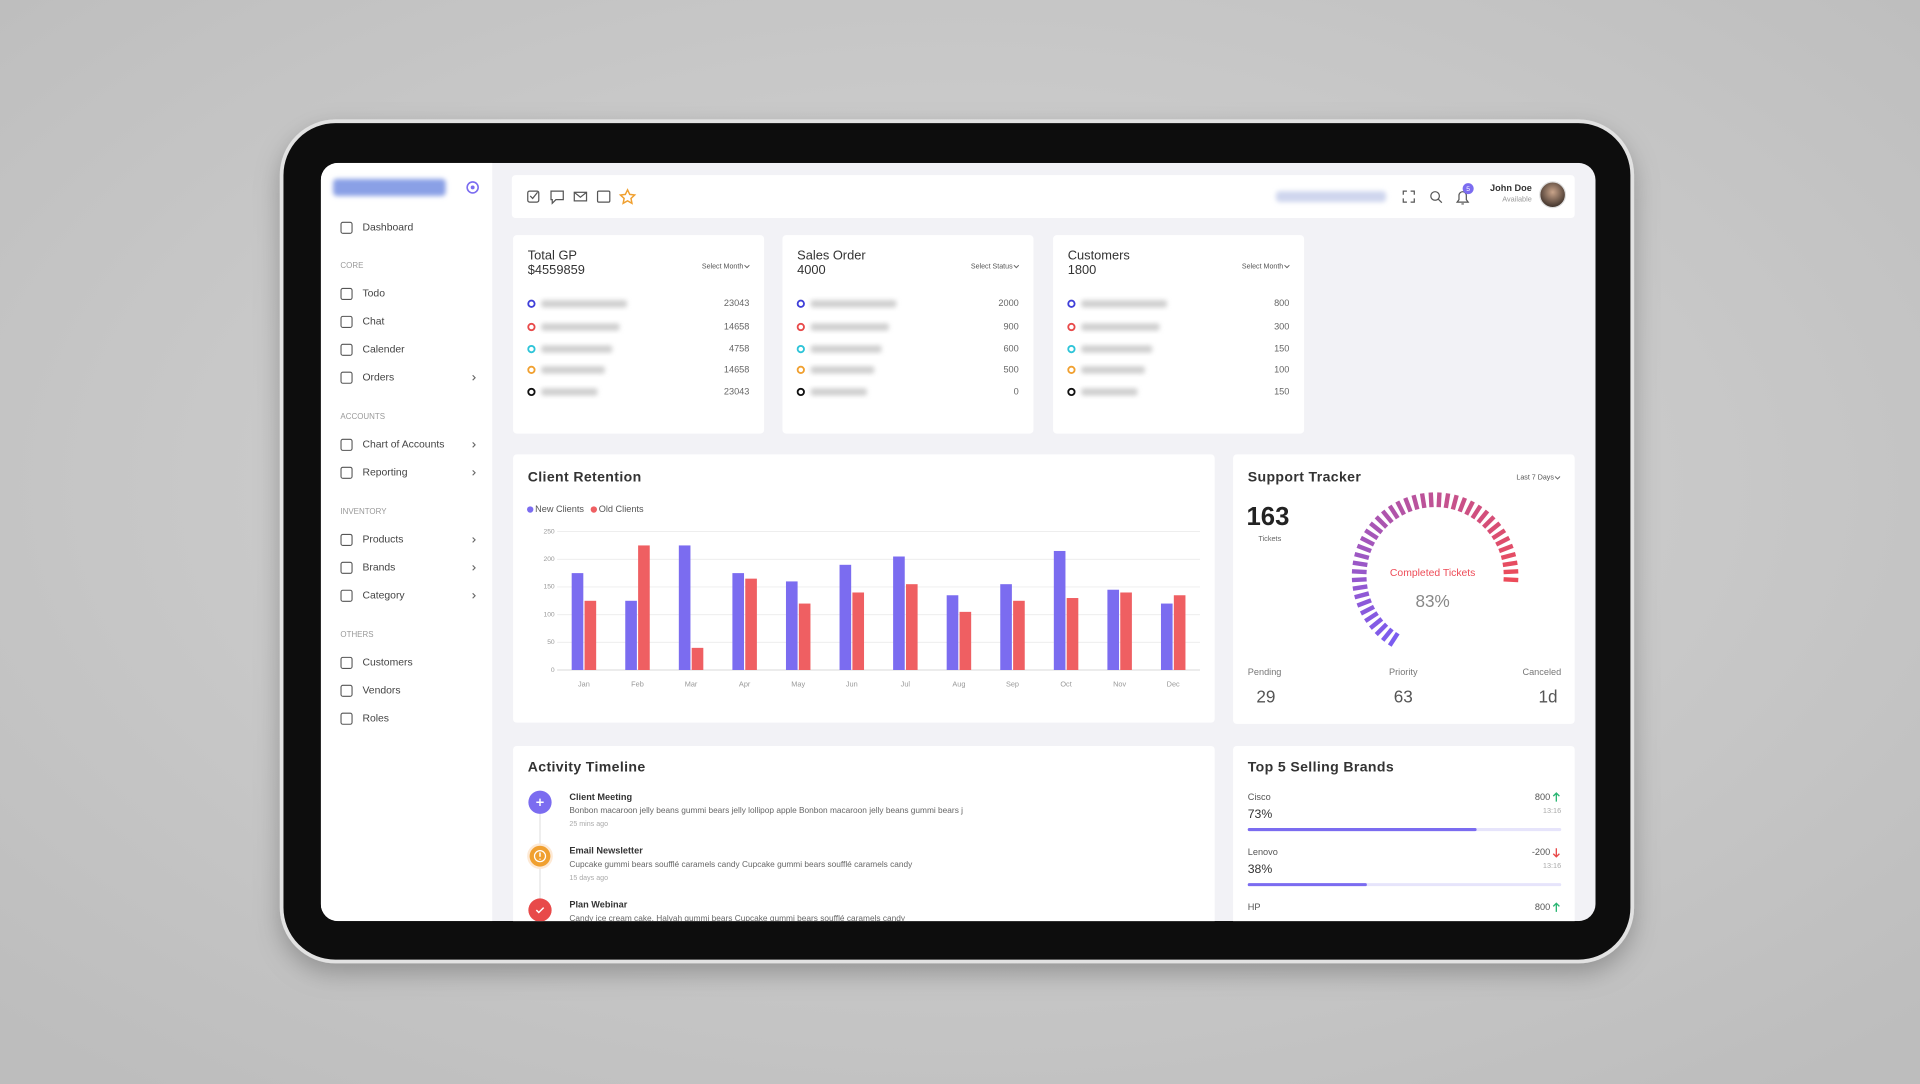 This screenshot has height=1084, width=1920. What do you see at coordinates (375, 718) in the screenshot?
I see `menu-item: Roles` at bounding box center [375, 718].